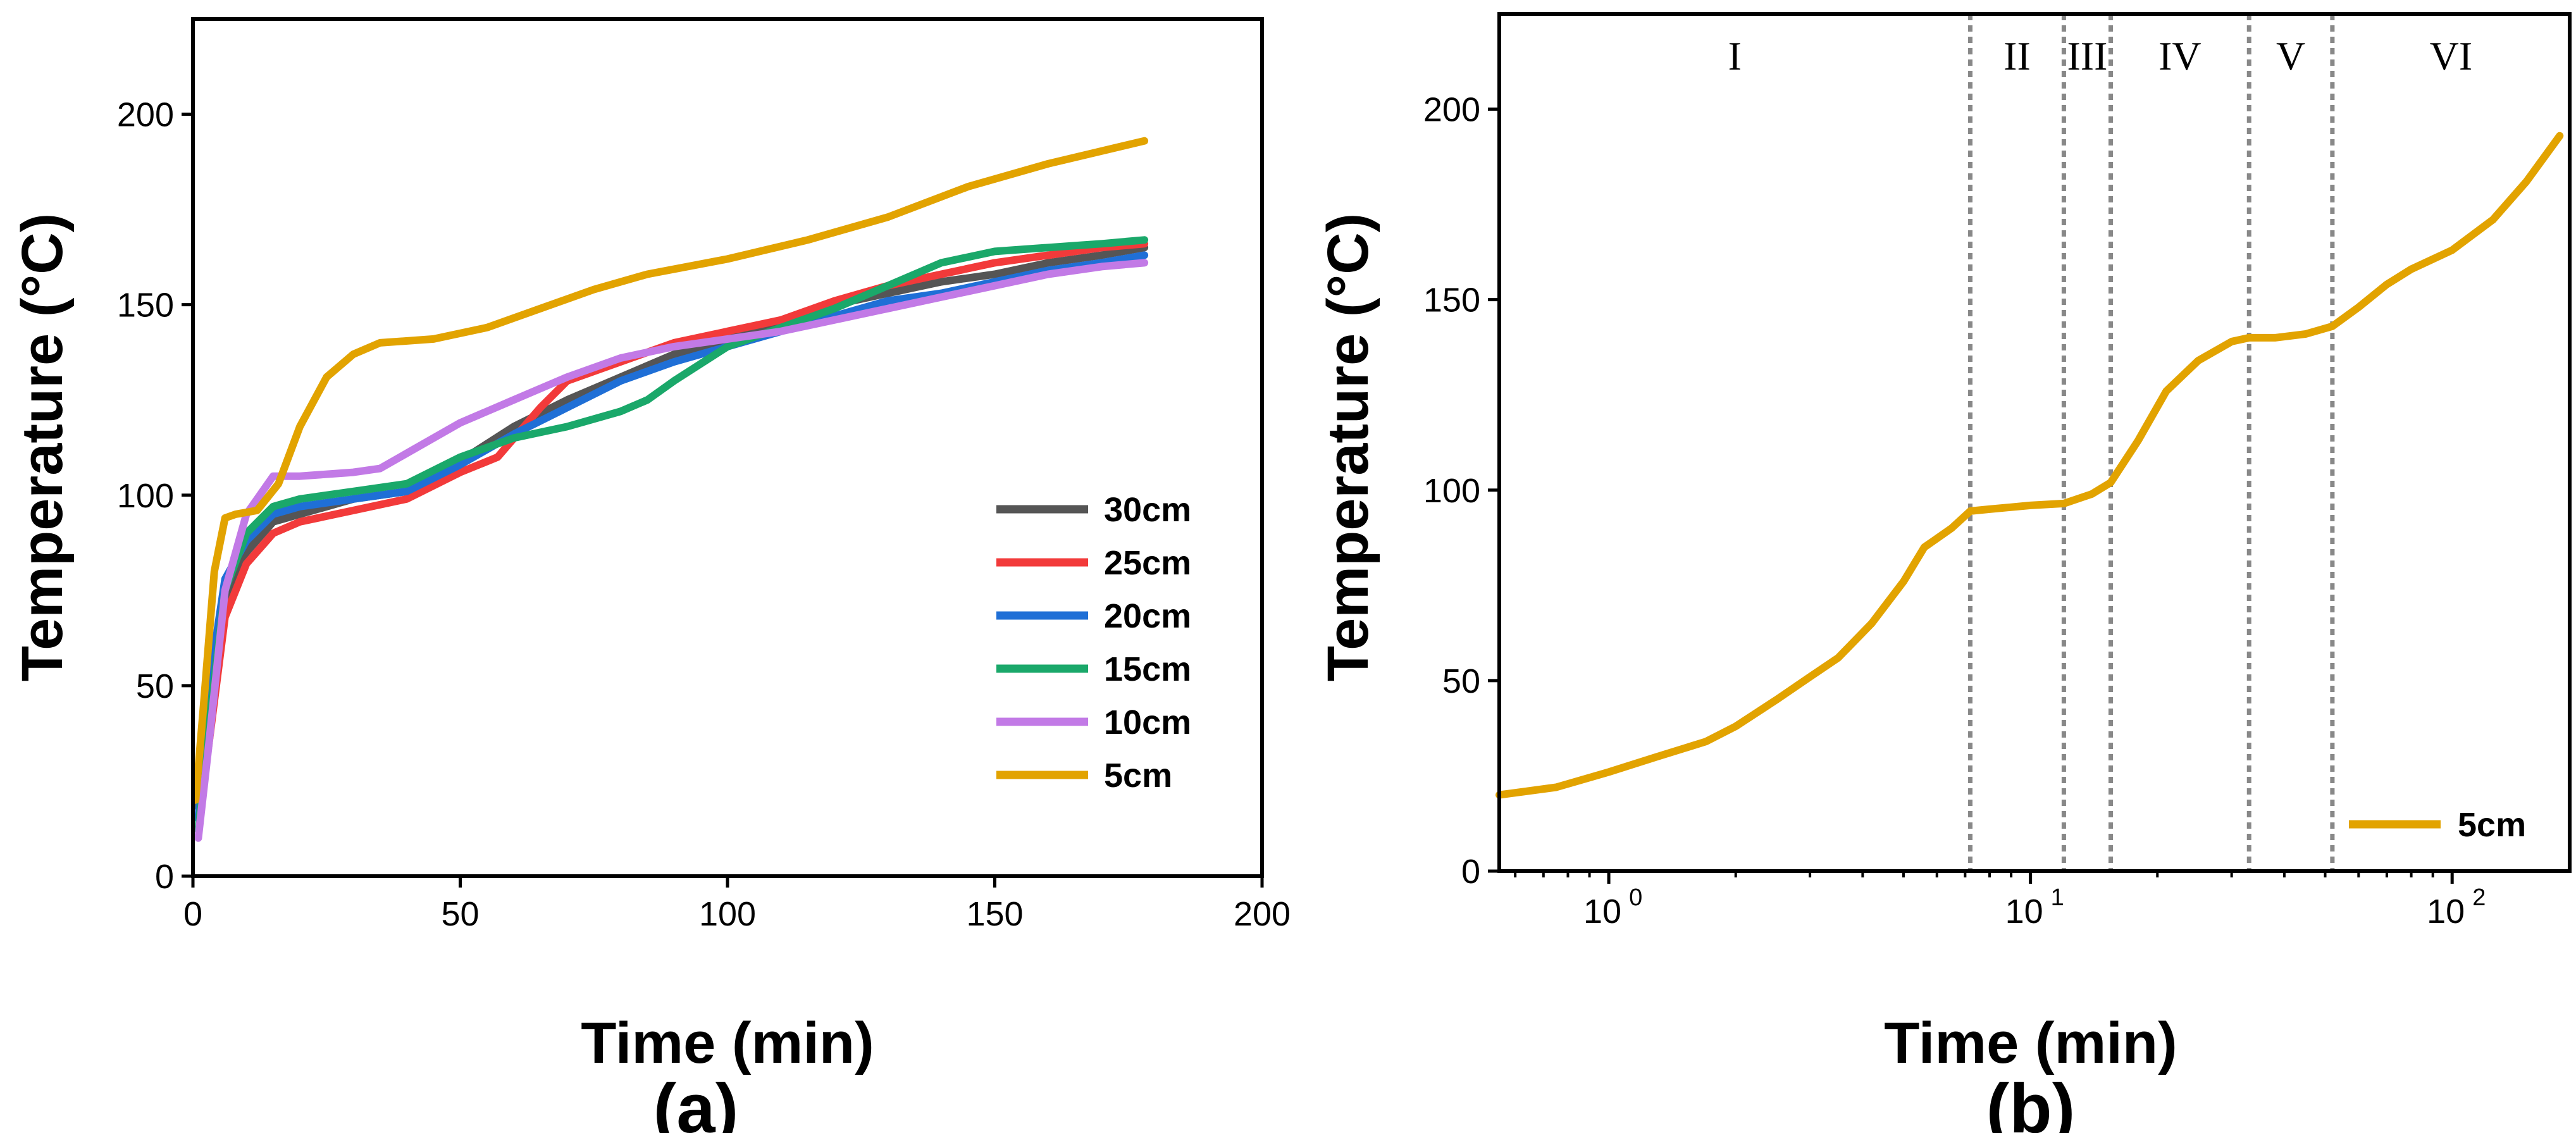  What do you see at coordinates (1452, 110) in the screenshot?
I see `y-tick-label-b: 200` at bounding box center [1452, 110].